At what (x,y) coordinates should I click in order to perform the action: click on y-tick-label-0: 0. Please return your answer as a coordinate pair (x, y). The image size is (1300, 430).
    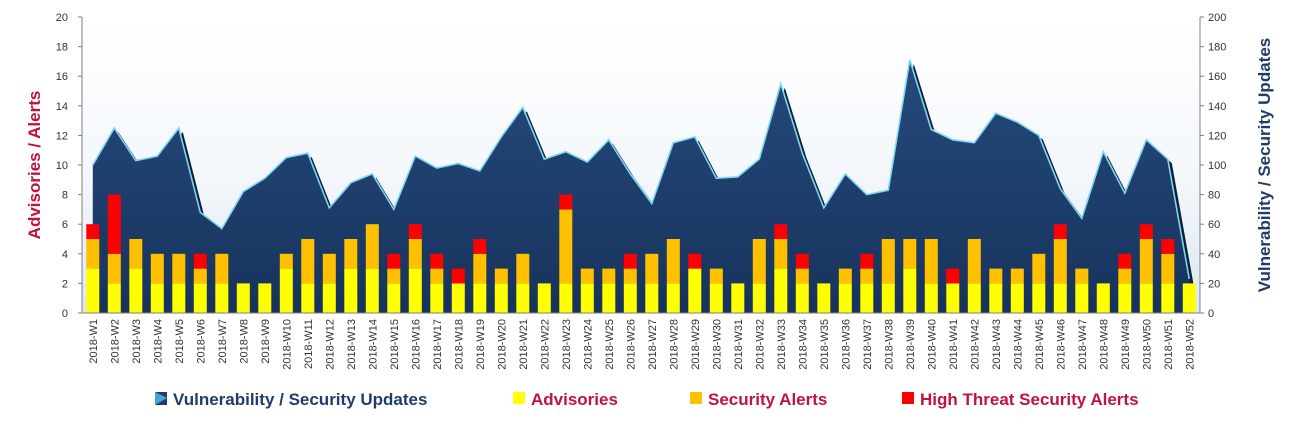
    Looking at the image, I should click on (65, 314).